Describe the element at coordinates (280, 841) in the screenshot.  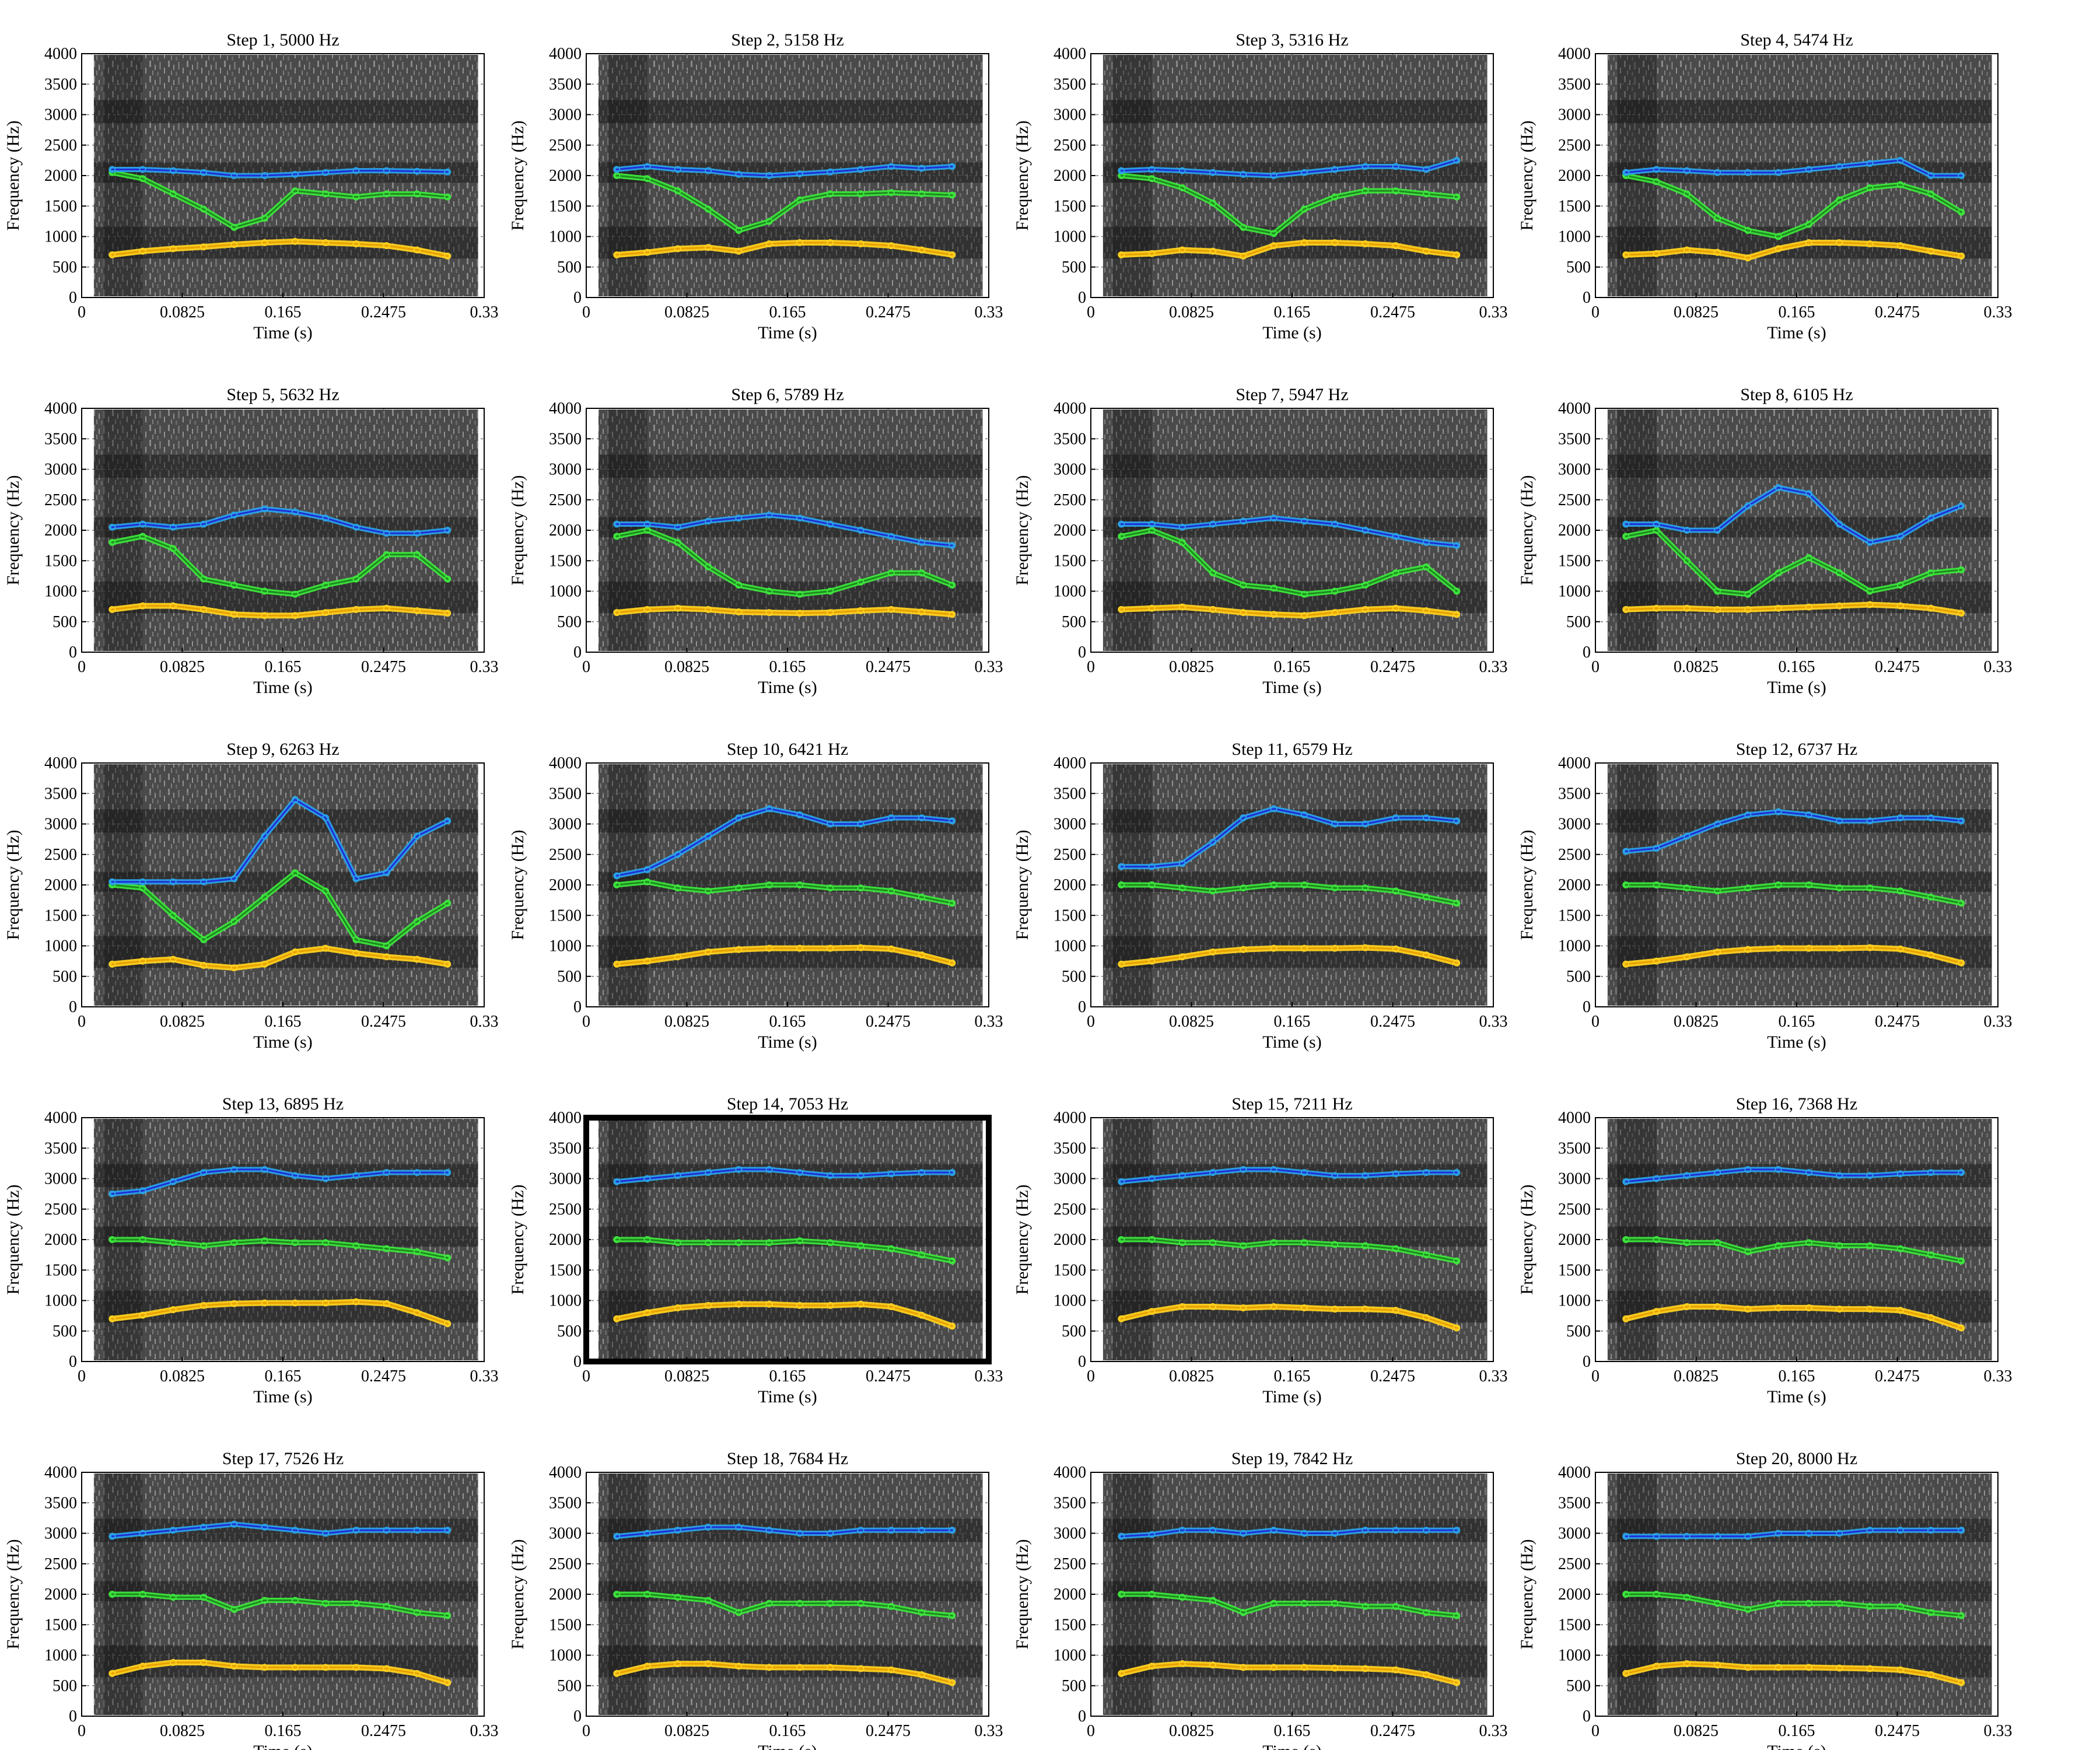
I see `formant-track-f3-fit` at that location.